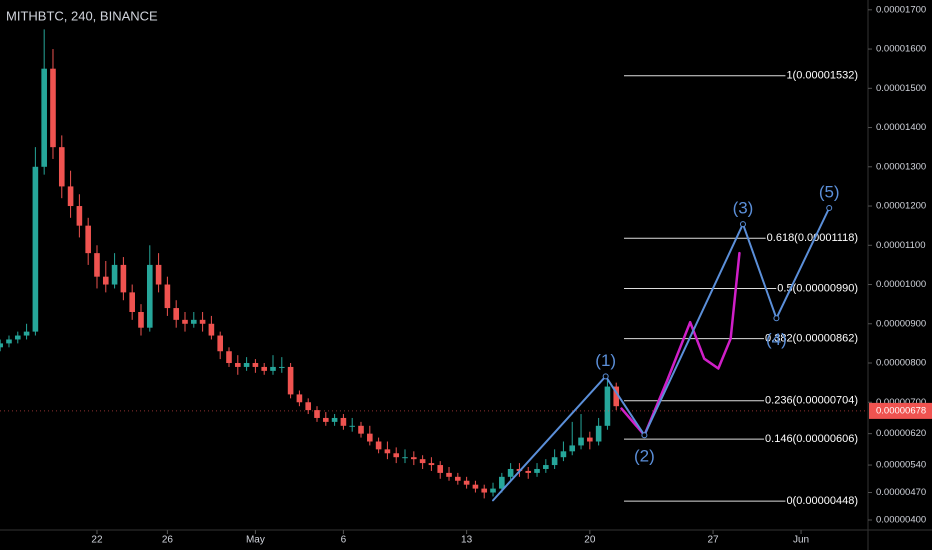 This screenshot has width=932, height=550. Describe the element at coordinates (901, 166) in the screenshot. I see `y-tick-label: 0.00001300` at that location.